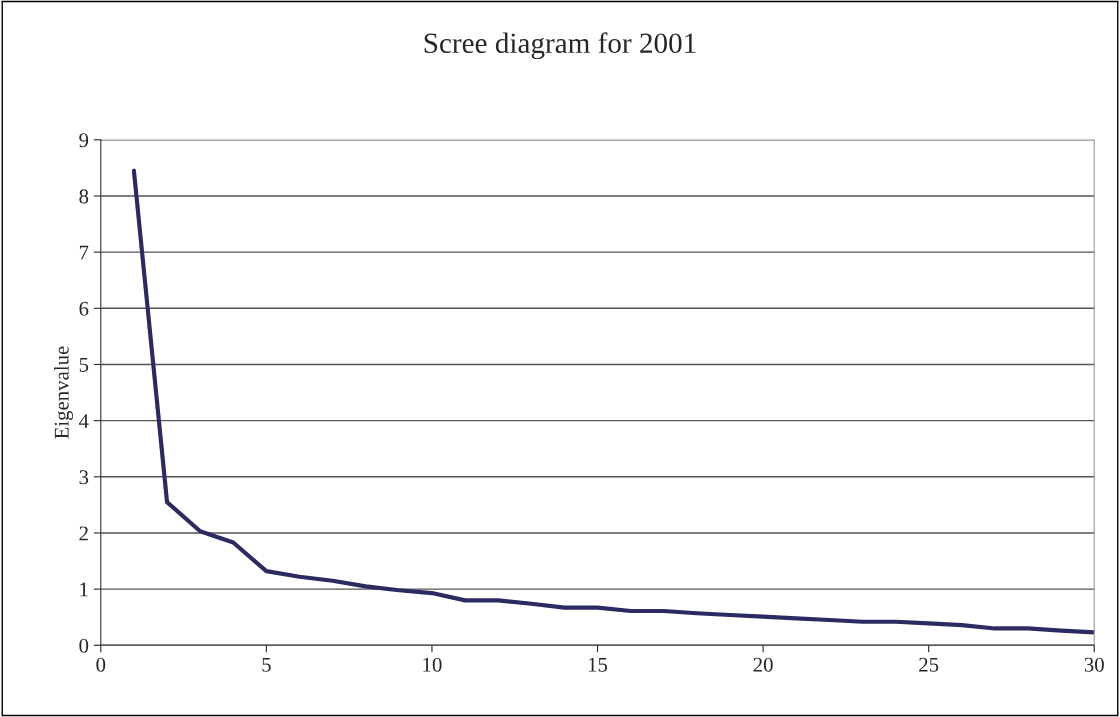  Describe the element at coordinates (598, 664) in the screenshot. I see `x-tick-label: 15` at that location.